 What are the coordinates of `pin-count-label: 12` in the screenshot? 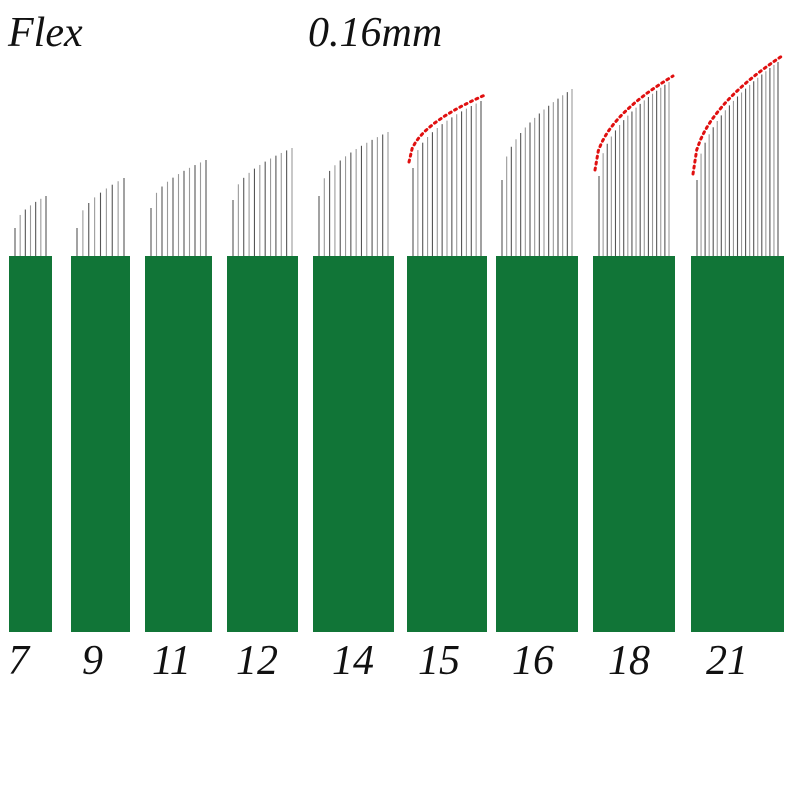 It's located at (257, 661).